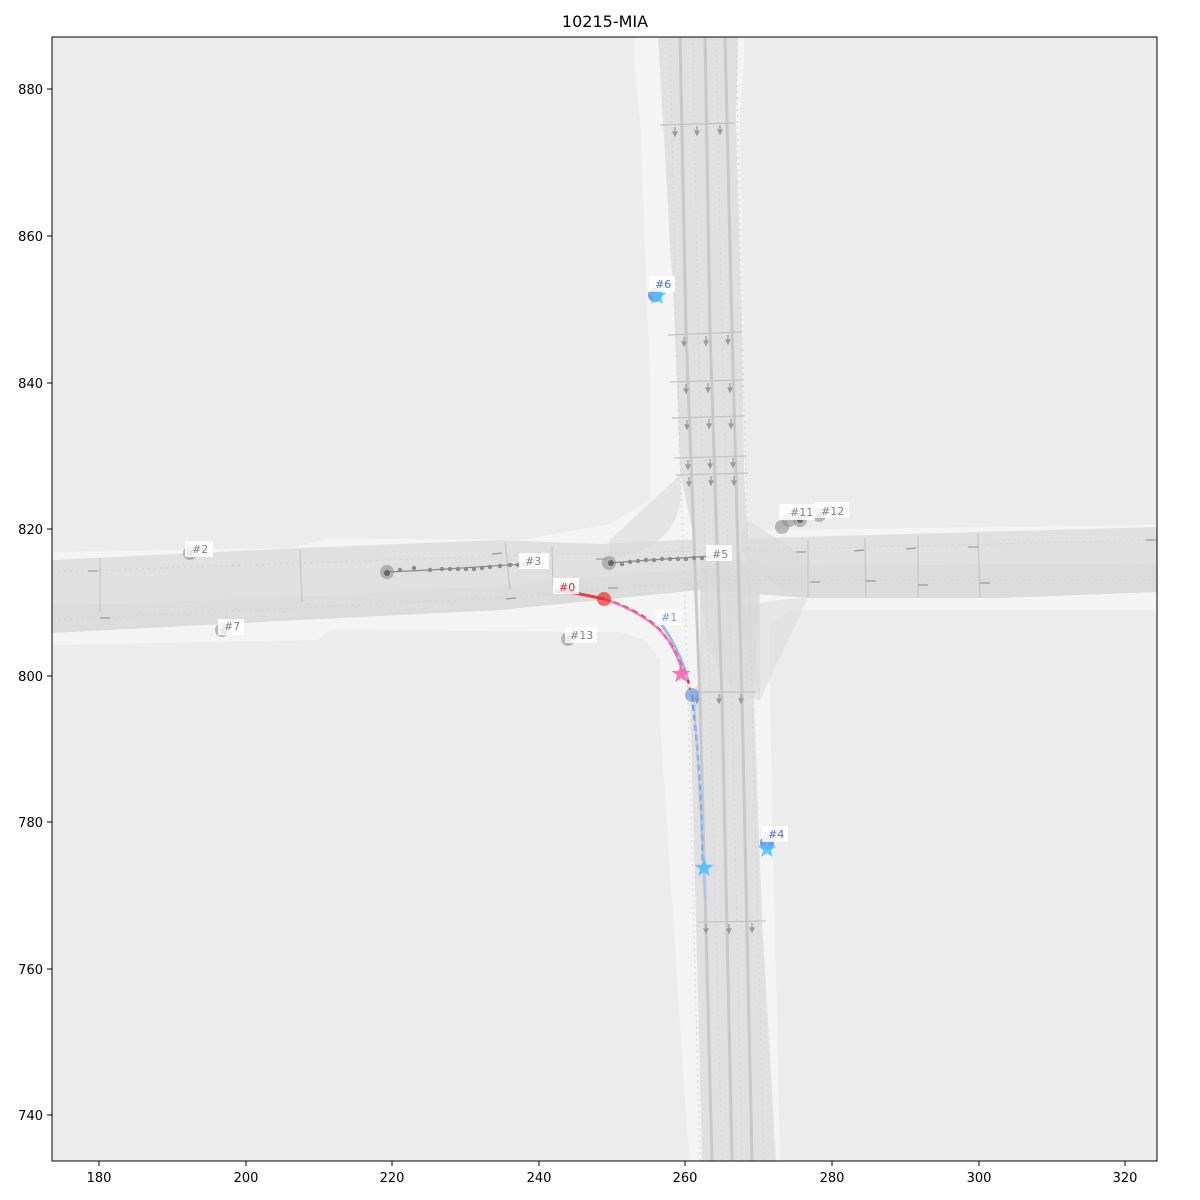  What do you see at coordinates (771, 649) in the screenshot?
I see `turn-connector-northeast` at bounding box center [771, 649].